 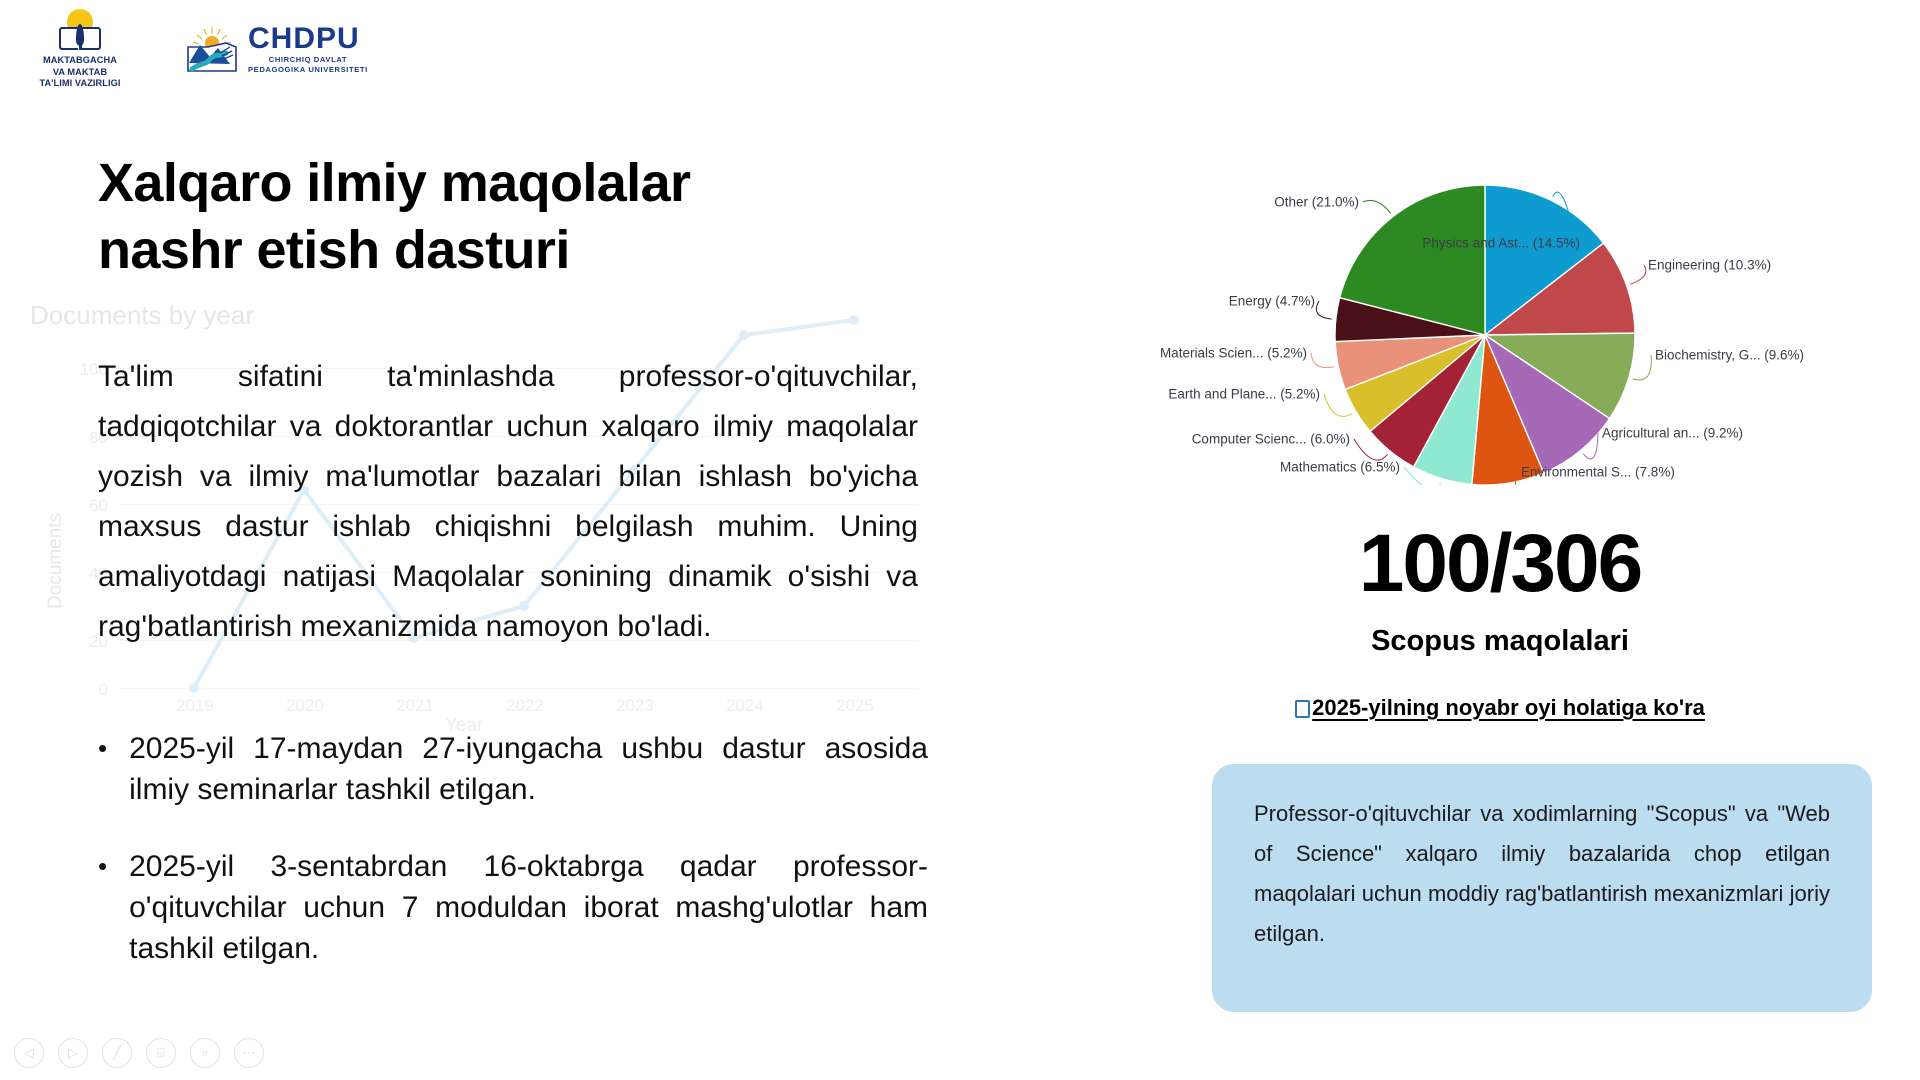 I want to click on pie-svg, so click(x=1481, y=334).